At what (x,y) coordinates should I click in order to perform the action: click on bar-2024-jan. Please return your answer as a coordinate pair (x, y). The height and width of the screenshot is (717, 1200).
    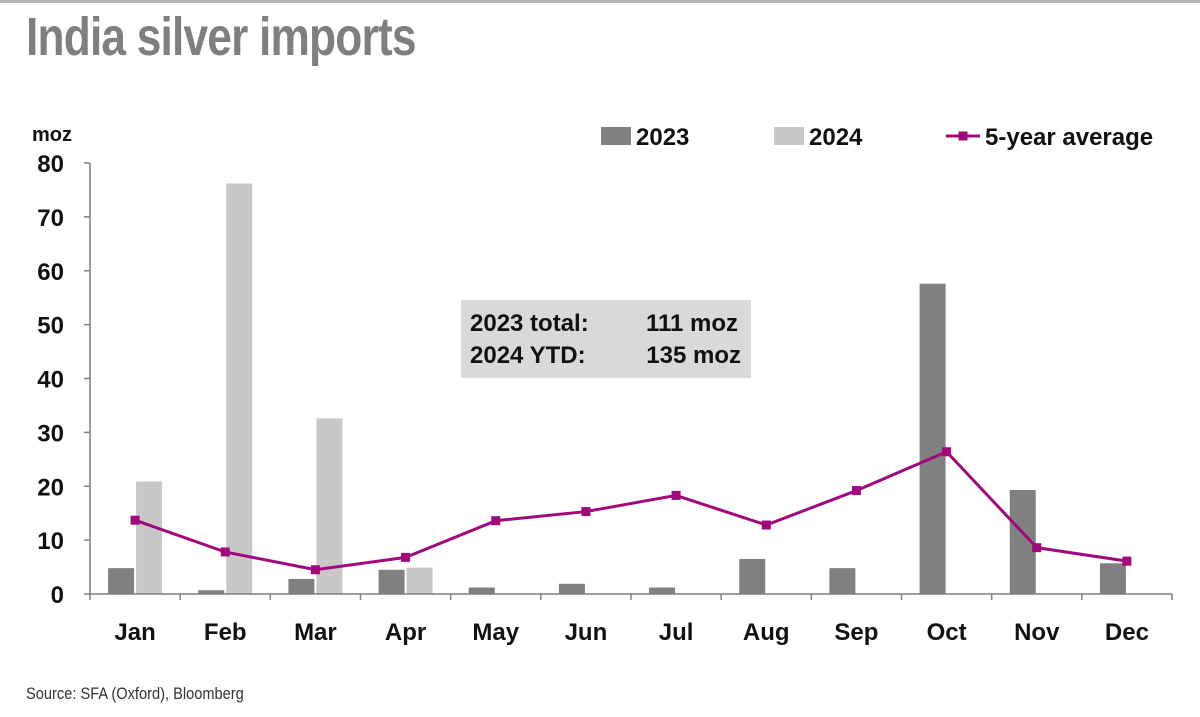
    Looking at the image, I should click on (149, 537).